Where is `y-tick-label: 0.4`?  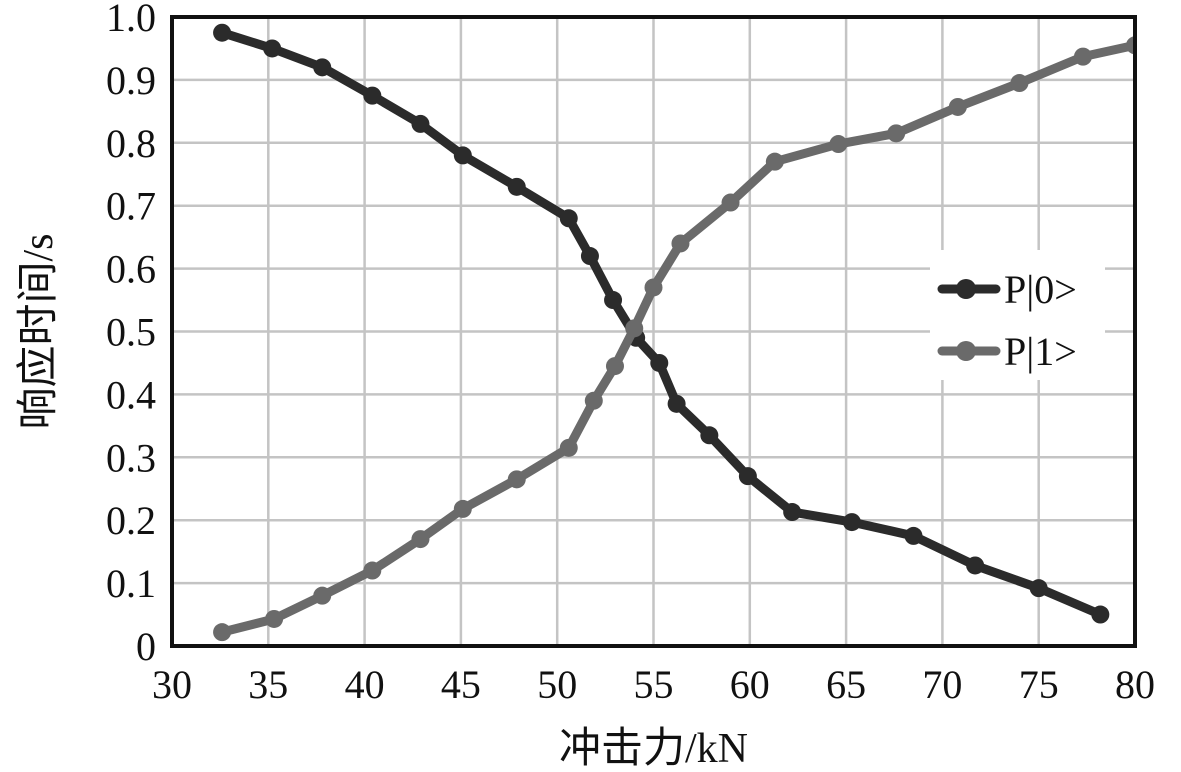
y-tick-label: 0.4 is located at coordinates (131, 394).